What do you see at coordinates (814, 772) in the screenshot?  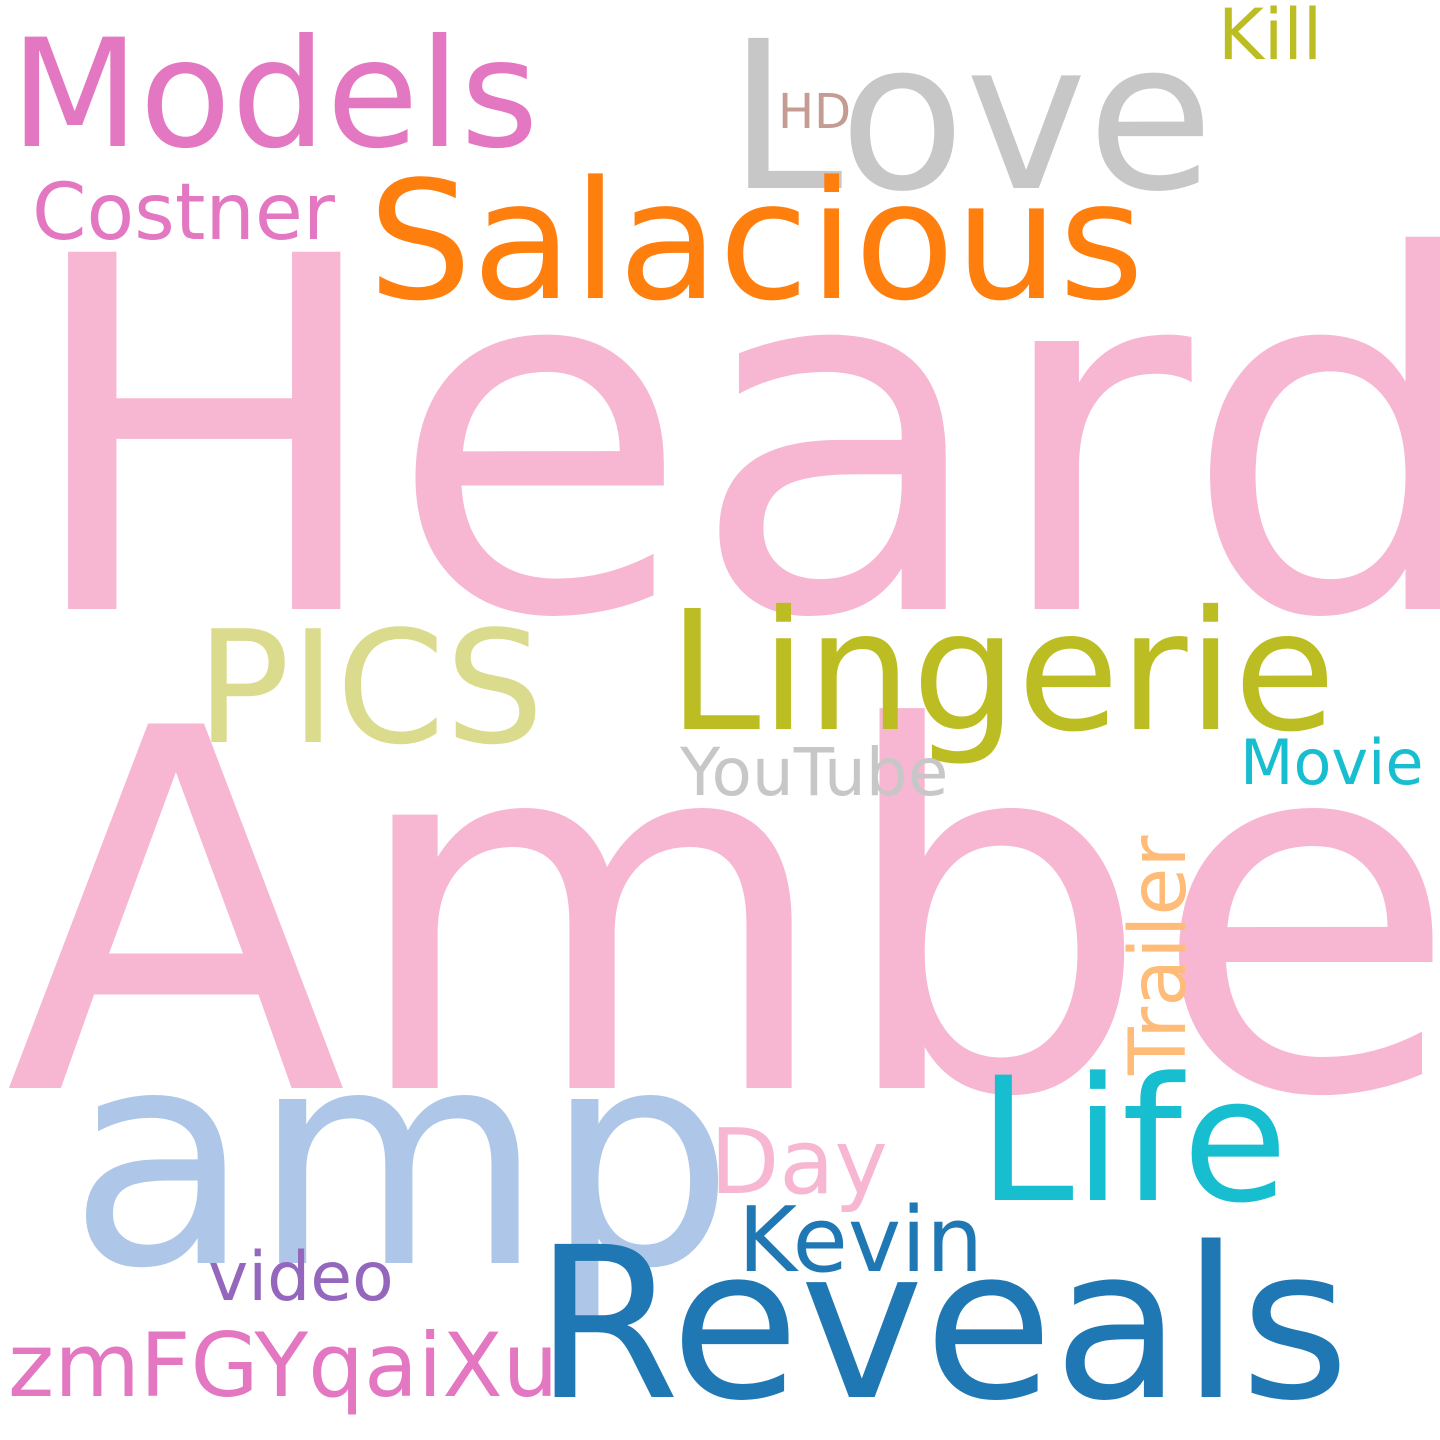 I see `word-youtube: YouTube` at bounding box center [814, 772].